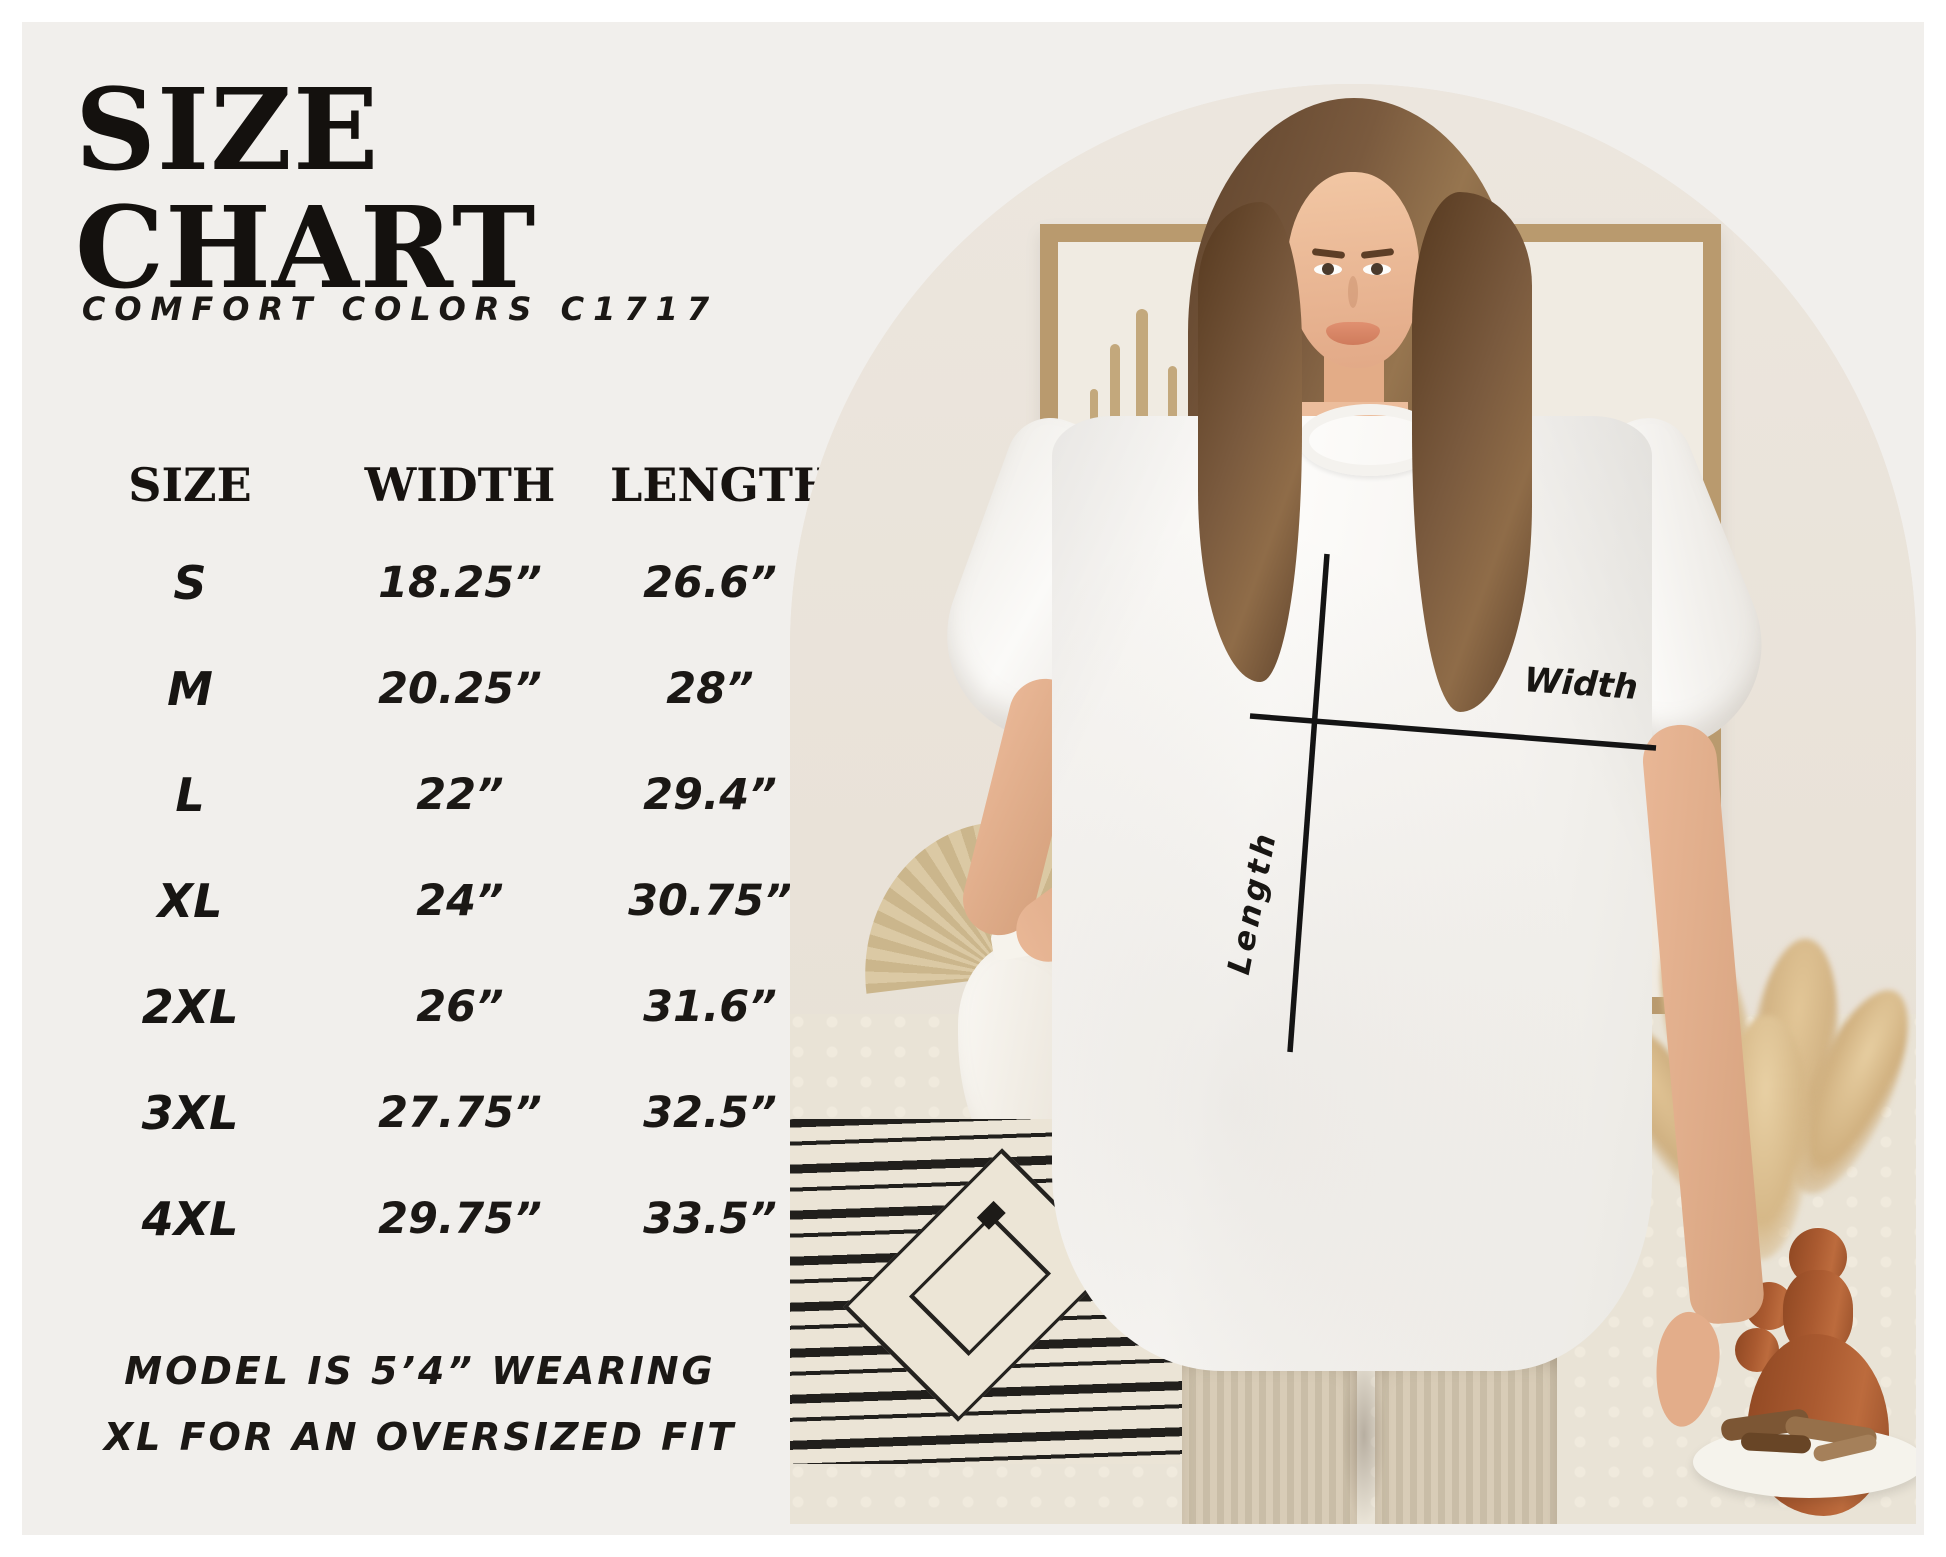 The height and width of the screenshot is (1557, 1946). What do you see at coordinates (460, 1007) in the screenshot?
I see `width-value: 26”` at bounding box center [460, 1007].